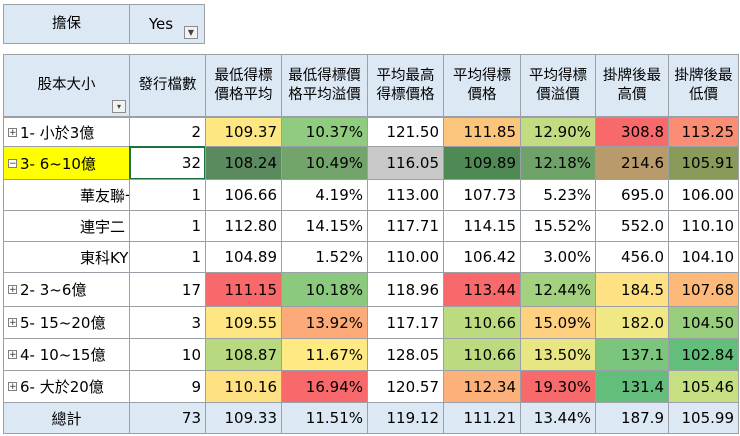 The height and width of the screenshot is (436, 740). Describe the element at coordinates (66, 386) in the screenshot. I see `group-row-label: +6- 大於20億` at that location.